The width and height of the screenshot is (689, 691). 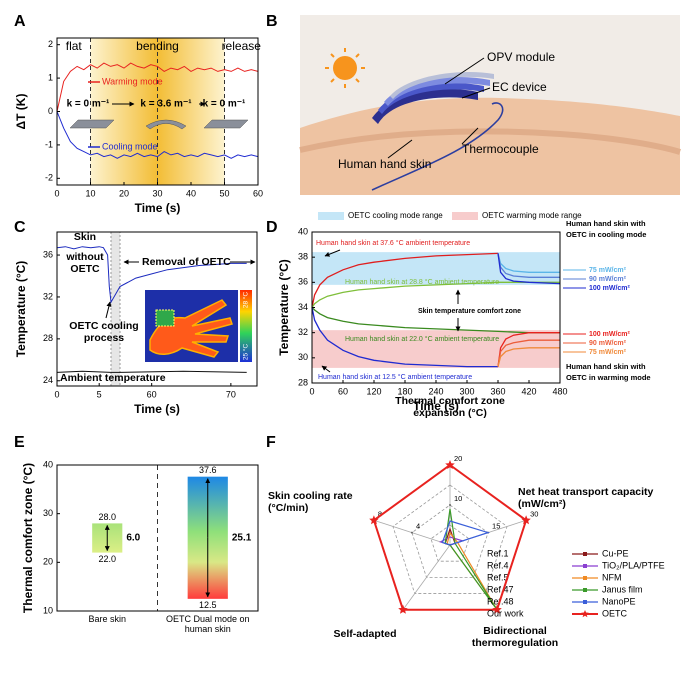 I want to click on legend-ref: Ref.1, so click(x=498, y=553).